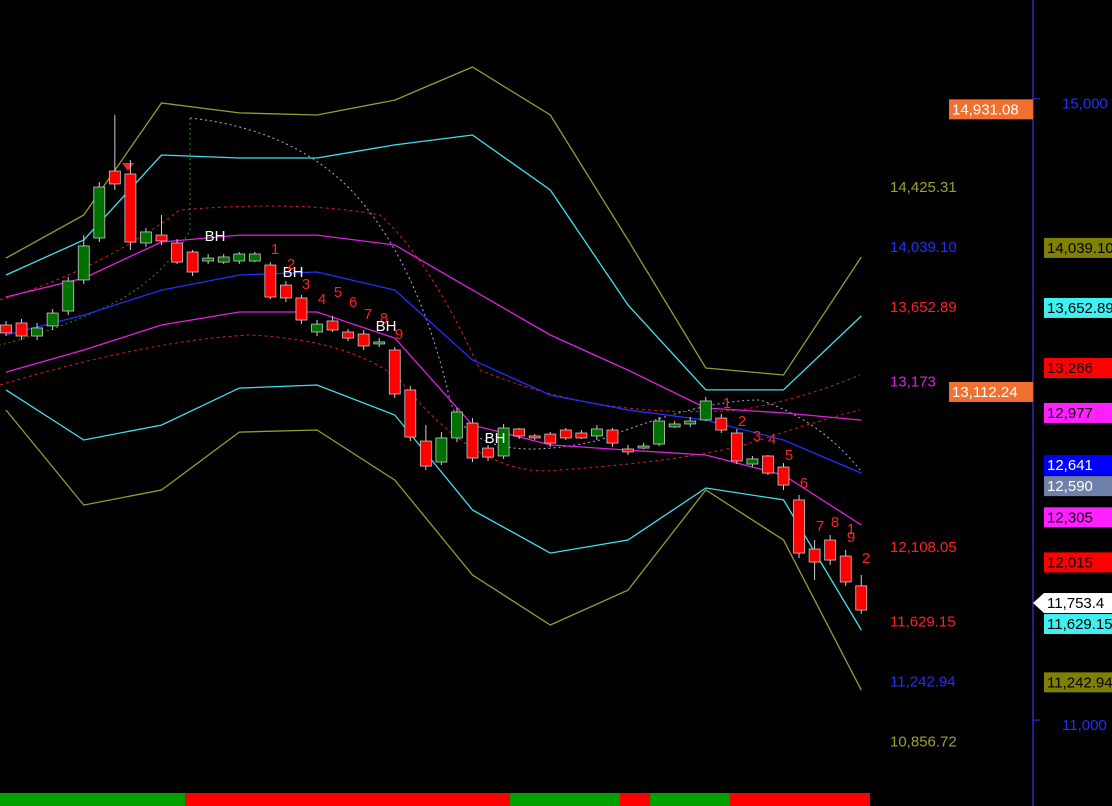  I want to click on annotation: 3, so click(306, 284).